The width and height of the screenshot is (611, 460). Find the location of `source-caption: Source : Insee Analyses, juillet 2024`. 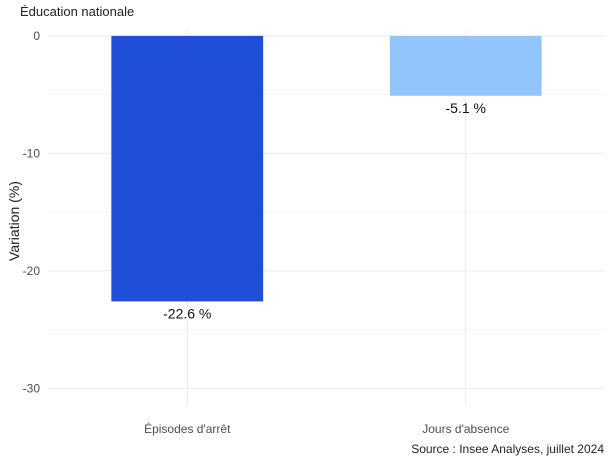

source-caption: Source : Insee Analyses, juillet 2024 is located at coordinates (507, 449).